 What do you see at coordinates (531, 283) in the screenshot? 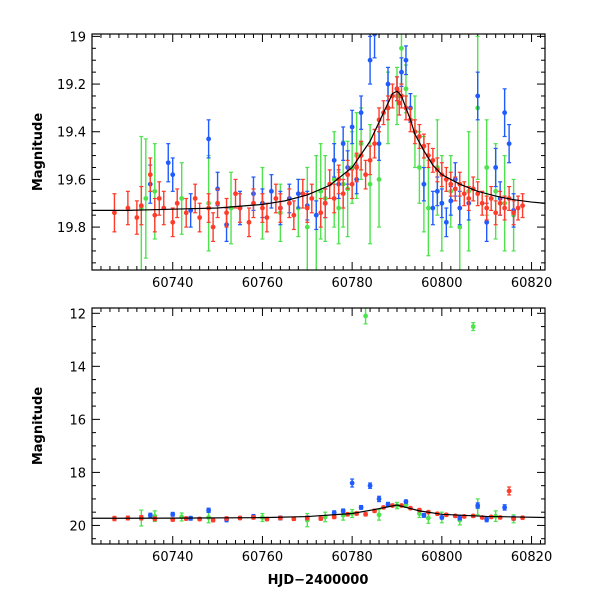
I see `top-x-tick-label: 60820` at bounding box center [531, 283].